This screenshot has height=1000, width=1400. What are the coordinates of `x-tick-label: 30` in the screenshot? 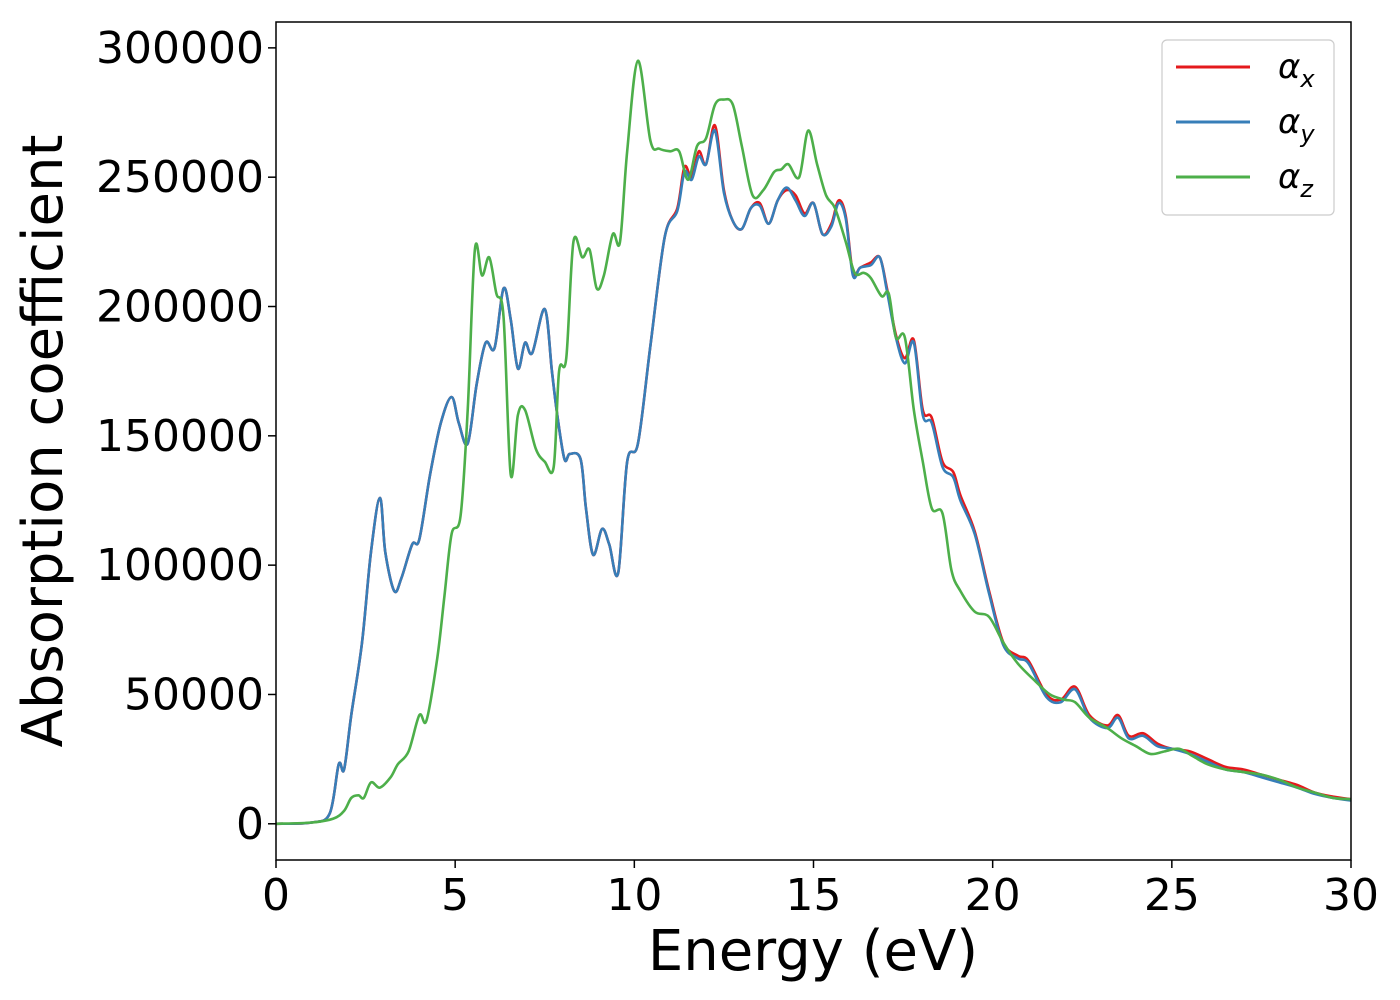 It's located at (1351, 895).